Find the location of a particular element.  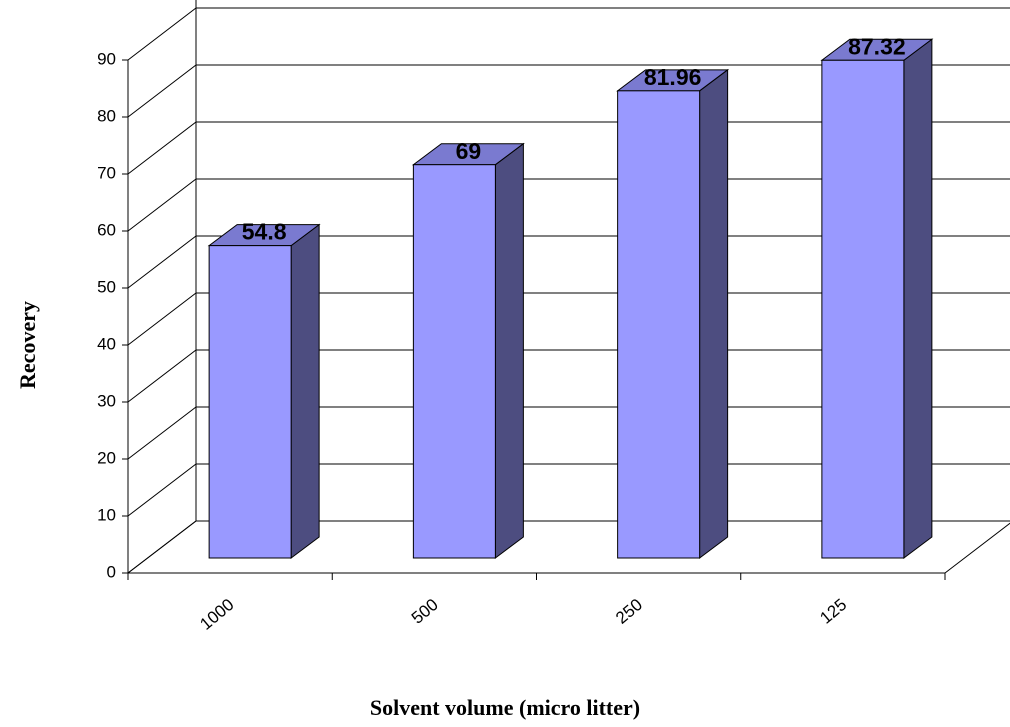

y-tick-label: 20 is located at coordinates (106, 457).